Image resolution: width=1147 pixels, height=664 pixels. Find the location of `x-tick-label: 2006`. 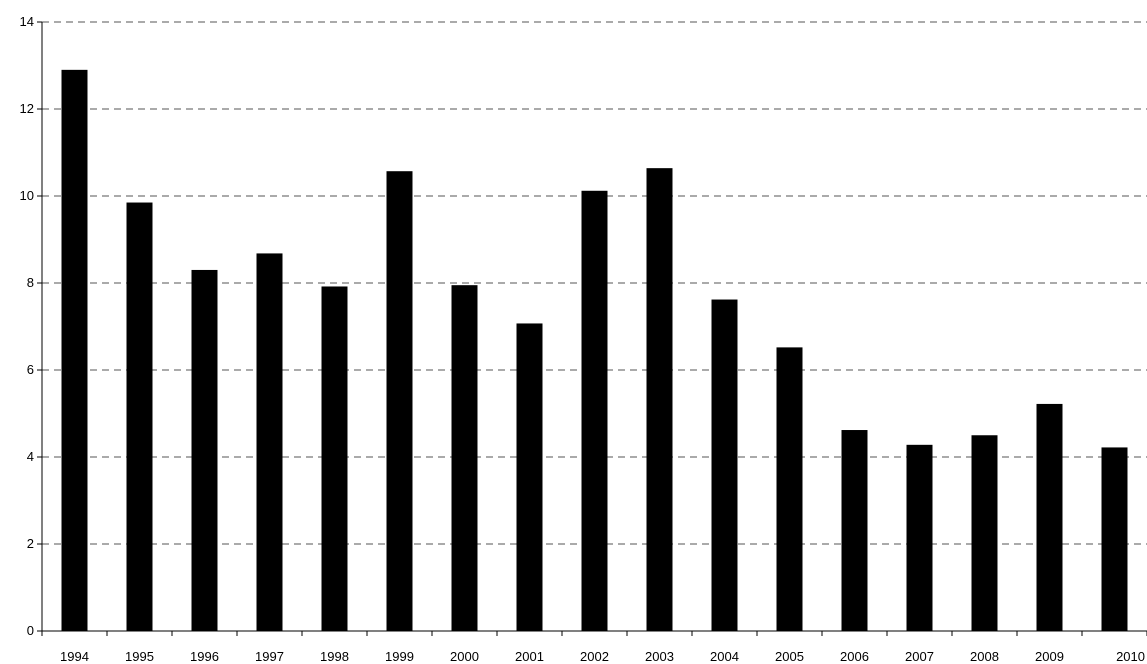

x-tick-label: 2006 is located at coordinates (854, 656).